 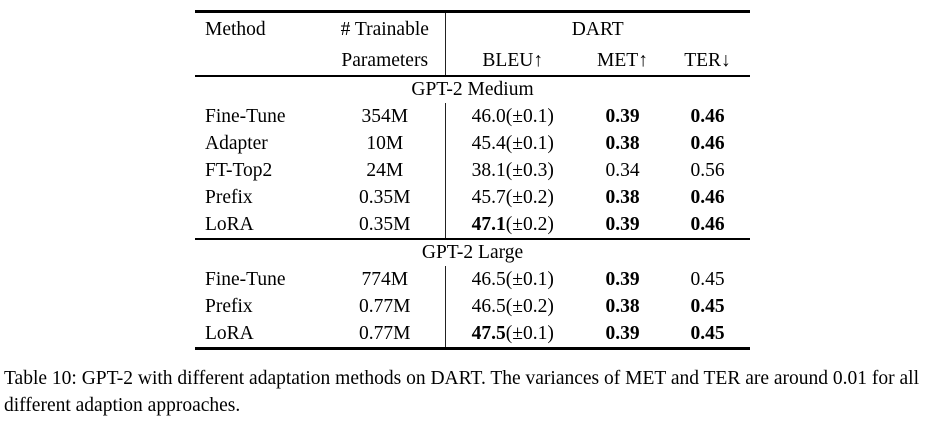 I want to click on bleu-value: 47.5, so click(x=488, y=333).